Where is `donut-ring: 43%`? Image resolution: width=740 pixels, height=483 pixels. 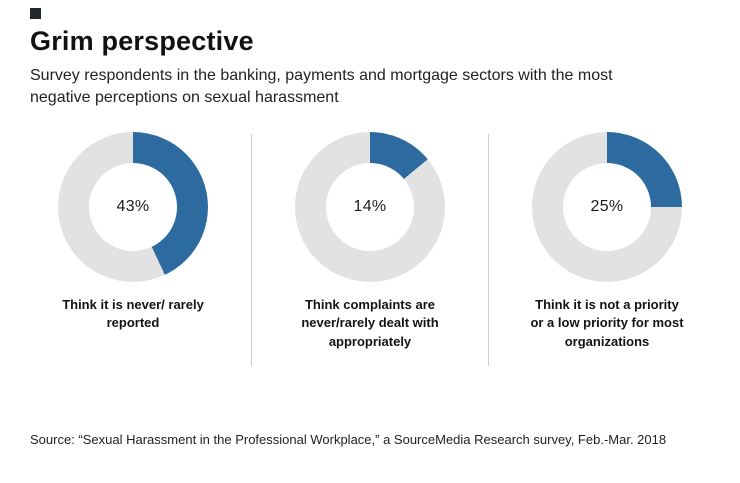
donut-ring: 43% is located at coordinates (133, 207).